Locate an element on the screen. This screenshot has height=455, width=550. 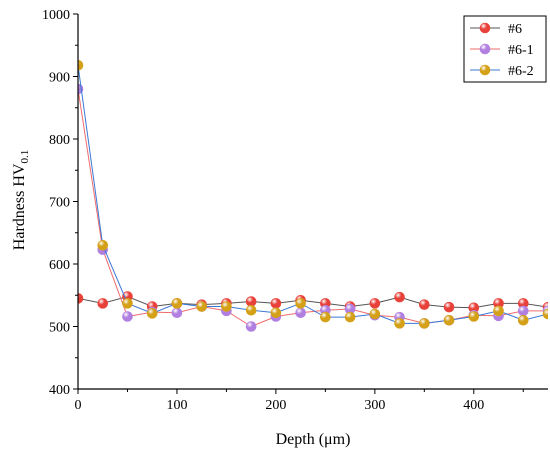
y-tick-label: 700 is located at coordinates (59, 203).